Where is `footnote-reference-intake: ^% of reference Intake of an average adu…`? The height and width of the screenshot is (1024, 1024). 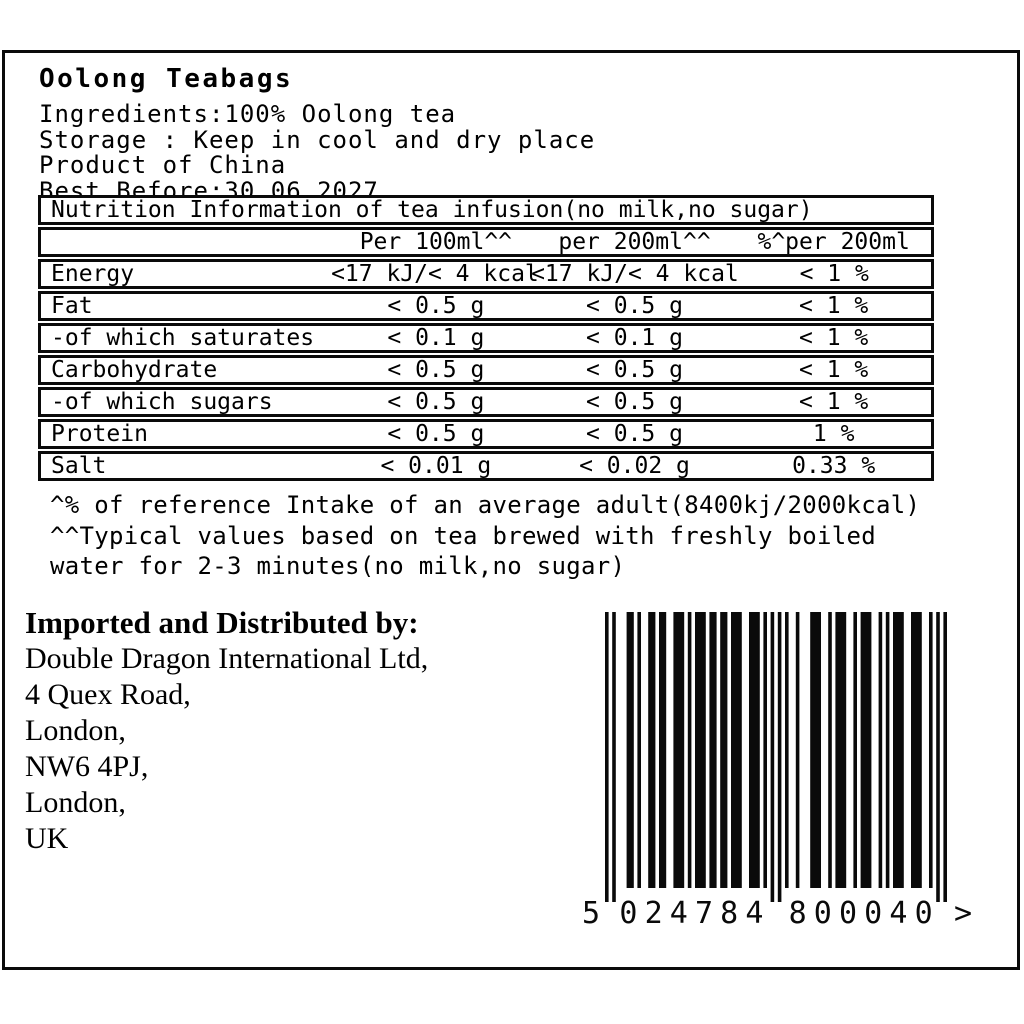 footnote-reference-intake: ^% of reference Intake of an average adu… is located at coordinates (485, 505).